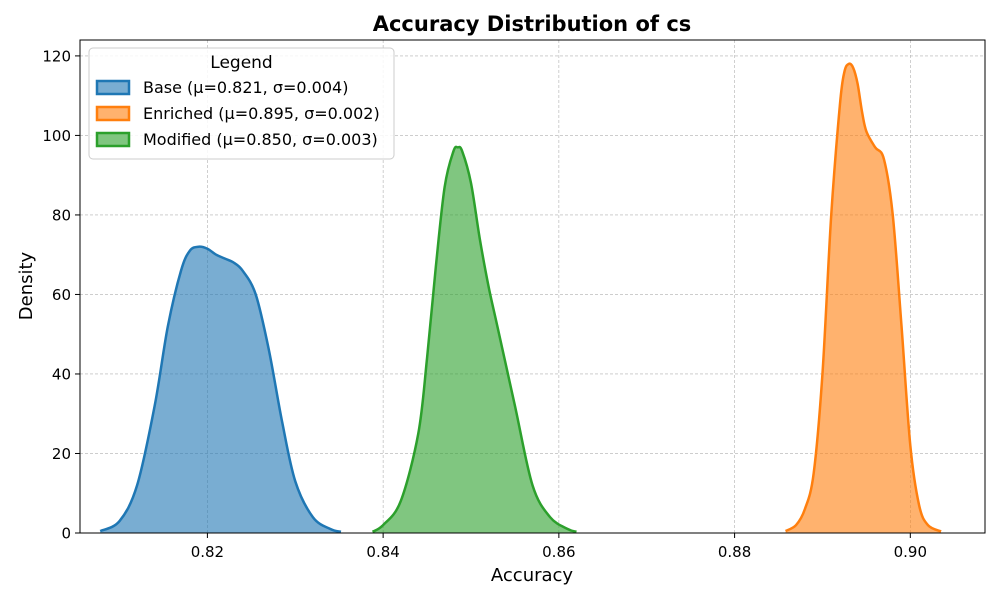  I want to click on x-axis-label: Accuracy, so click(532, 575).